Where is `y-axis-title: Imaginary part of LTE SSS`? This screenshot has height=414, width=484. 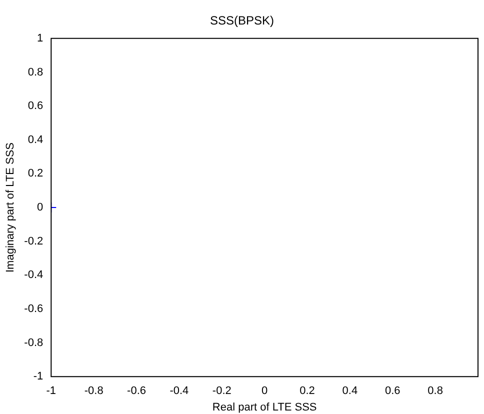
y-axis-title: Imaginary part of LTE SSS is located at coordinates (10, 207).